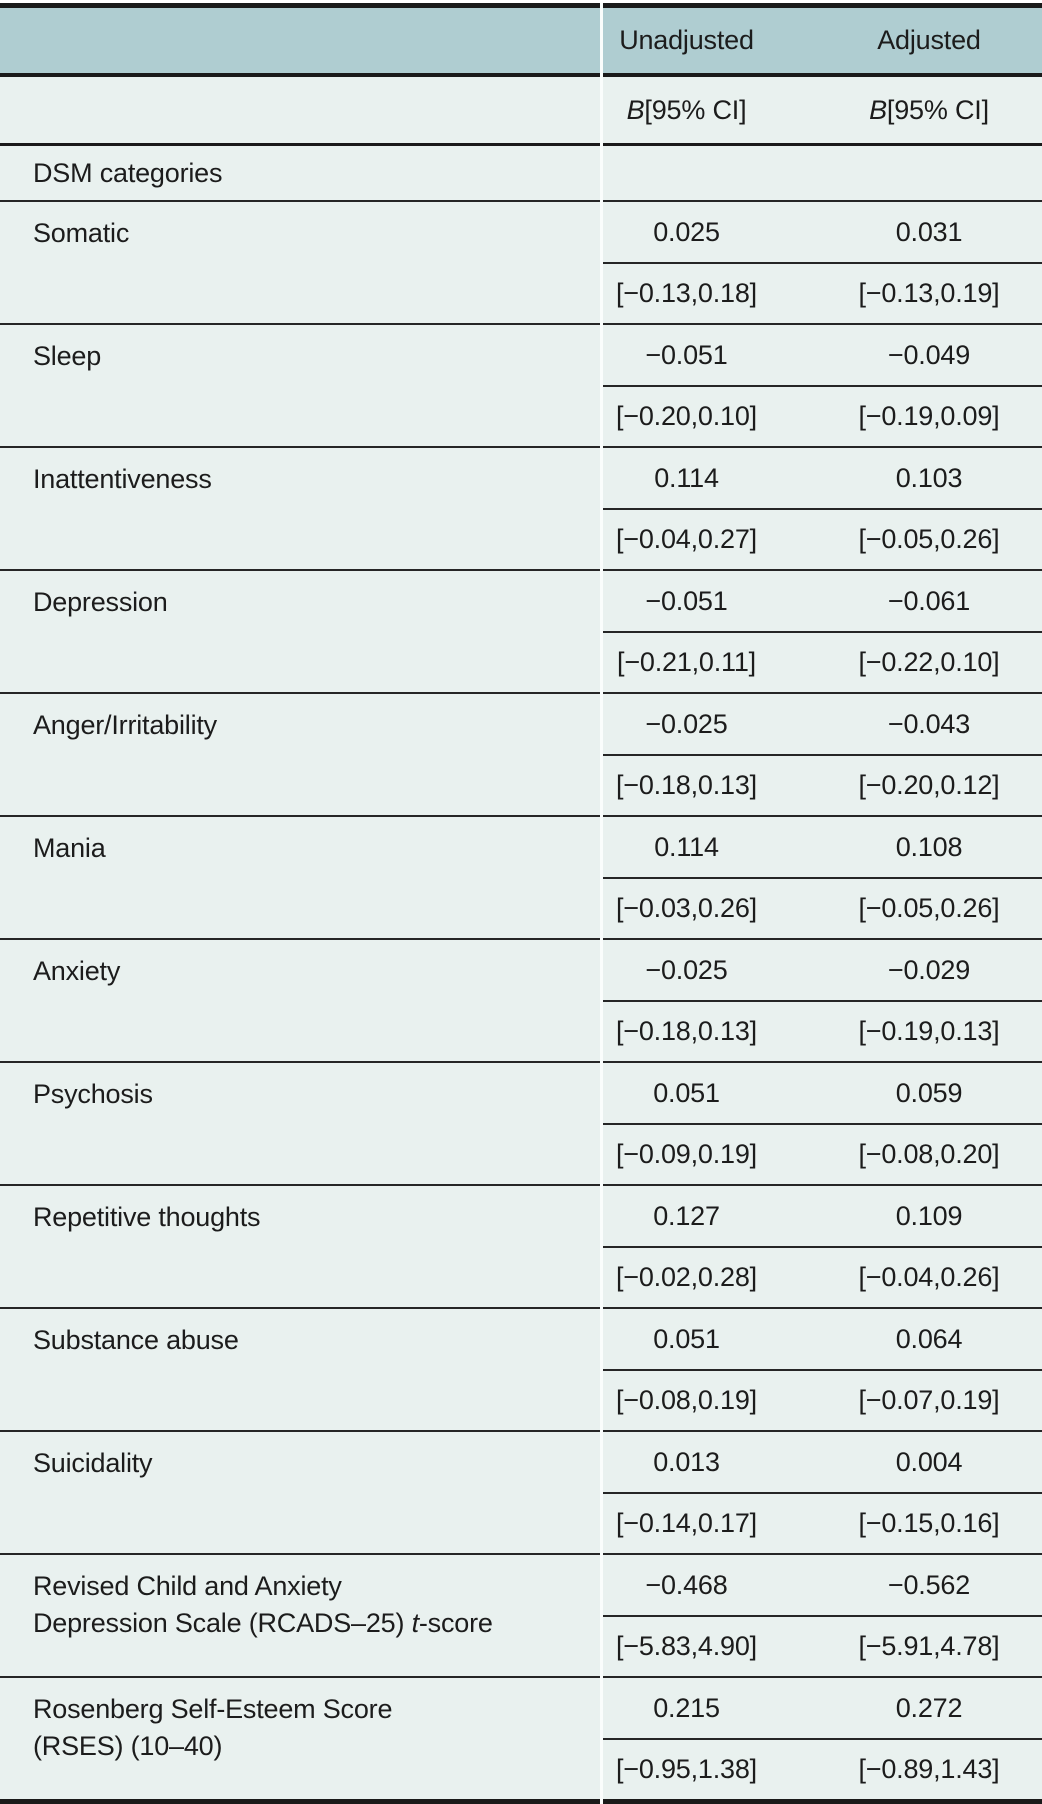 This screenshot has width=1042, height=1804. What do you see at coordinates (686, 231) in the screenshot?
I see `unadjusted-estimate: 0.025` at bounding box center [686, 231].